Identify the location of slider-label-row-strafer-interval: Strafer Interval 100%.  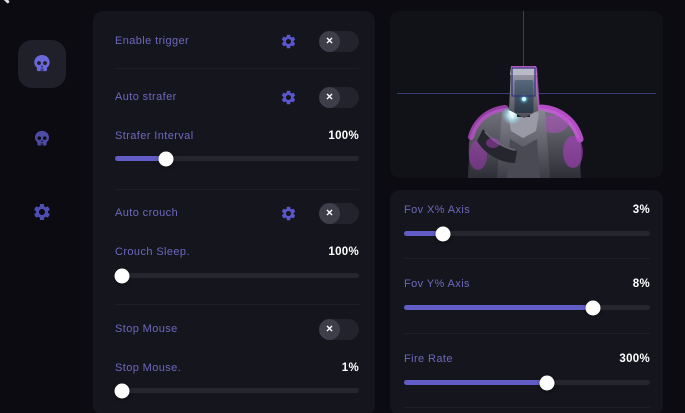
(237, 136).